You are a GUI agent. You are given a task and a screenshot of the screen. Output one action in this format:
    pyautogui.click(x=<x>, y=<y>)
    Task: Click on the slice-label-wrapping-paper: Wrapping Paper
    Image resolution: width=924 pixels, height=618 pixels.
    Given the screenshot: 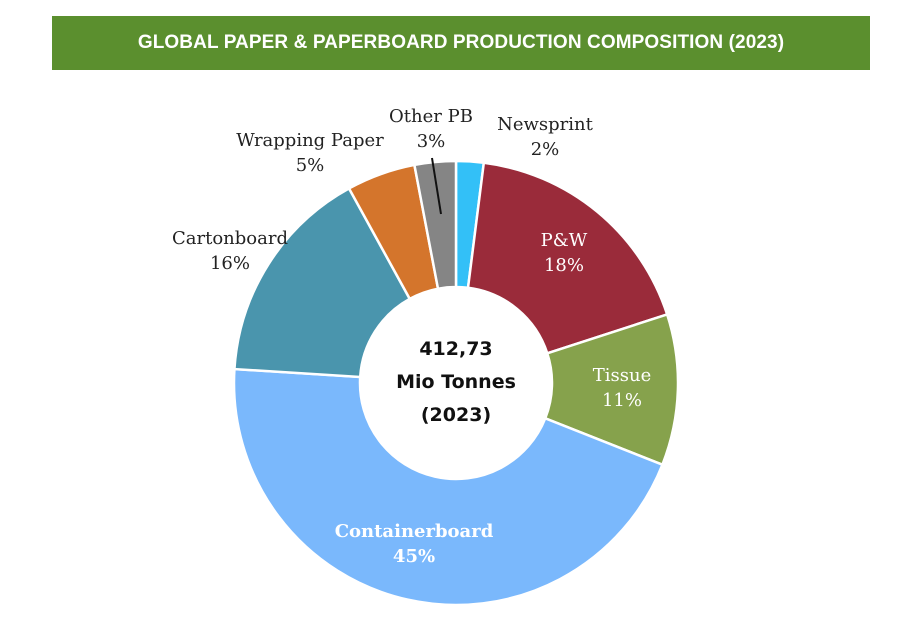 What is the action you would take?
    pyautogui.click(x=310, y=140)
    